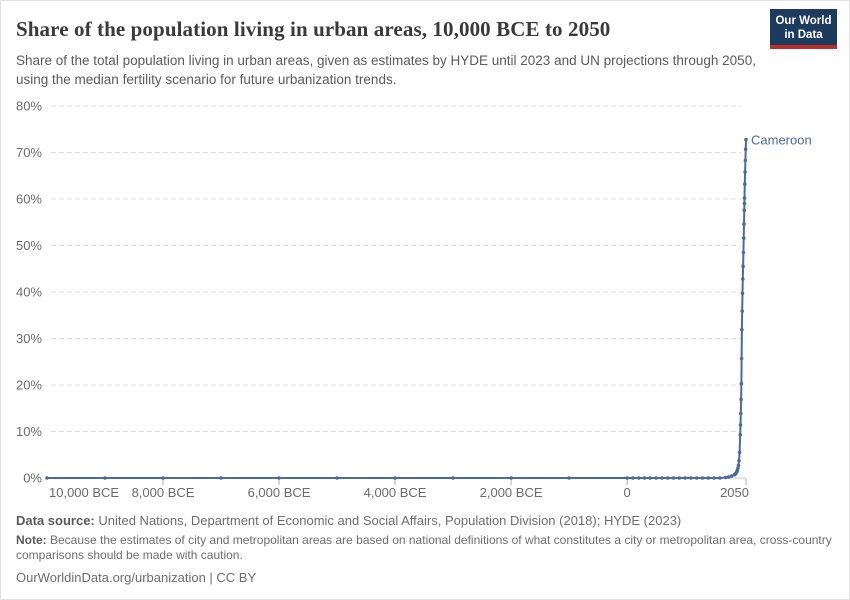 The height and width of the screenshot is (600, 850). What do you see at coordinates (511, 492) in the screenshot?
I see `x-axis-label: 2,000 BCE` at bounding box center [511, 492].